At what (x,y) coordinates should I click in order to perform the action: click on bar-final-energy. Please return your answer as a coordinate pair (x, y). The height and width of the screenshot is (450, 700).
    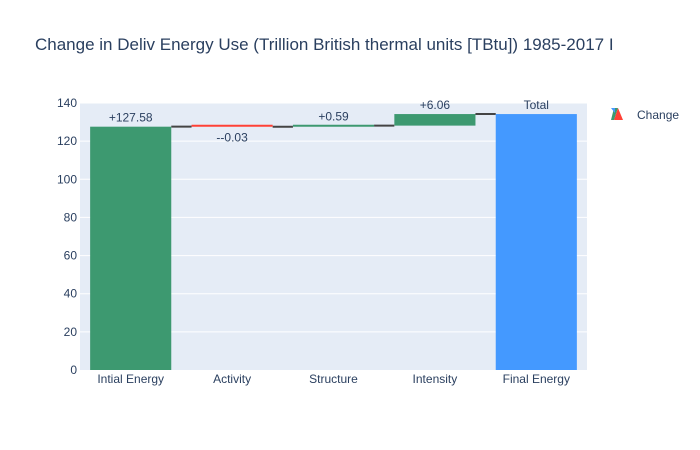
    Looking at the image, I should click on (536, 242).